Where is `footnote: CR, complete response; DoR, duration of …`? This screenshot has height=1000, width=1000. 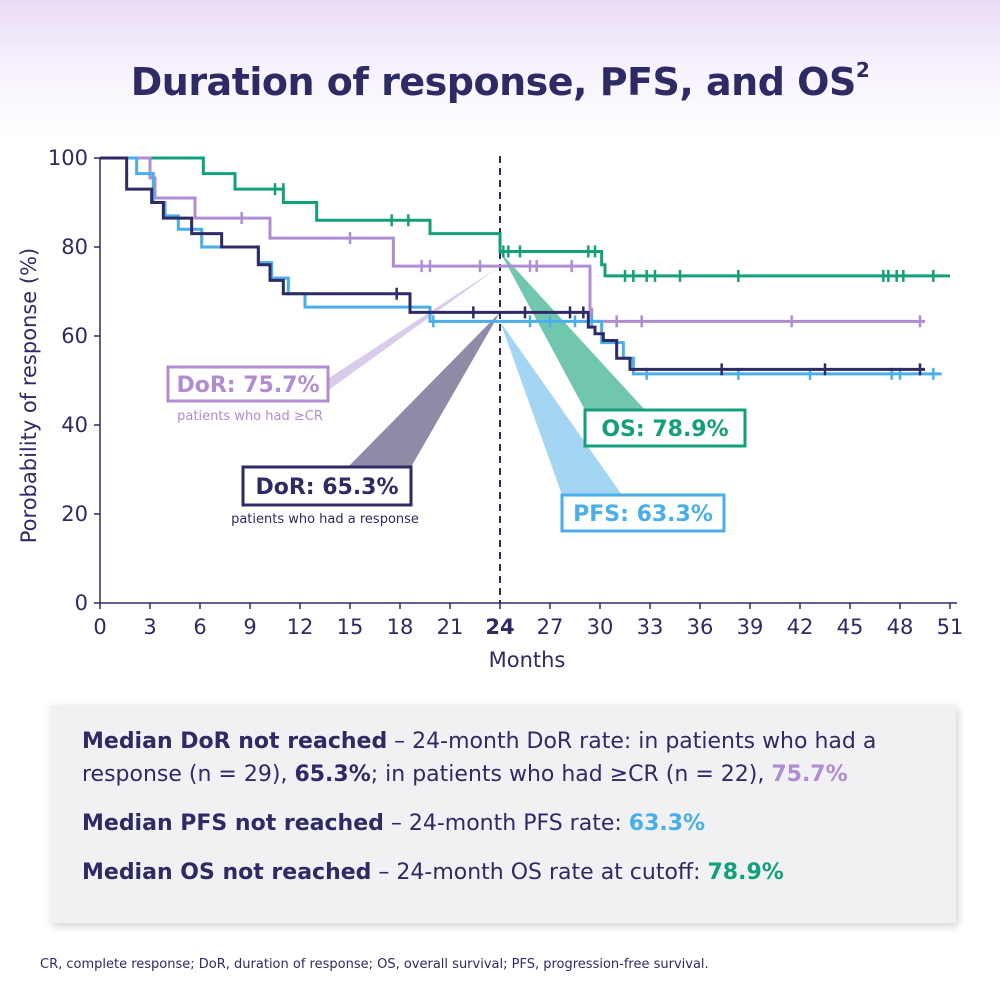
footnote: CR, complete response; DoR, duration of … is located at coordinates (374, 964).